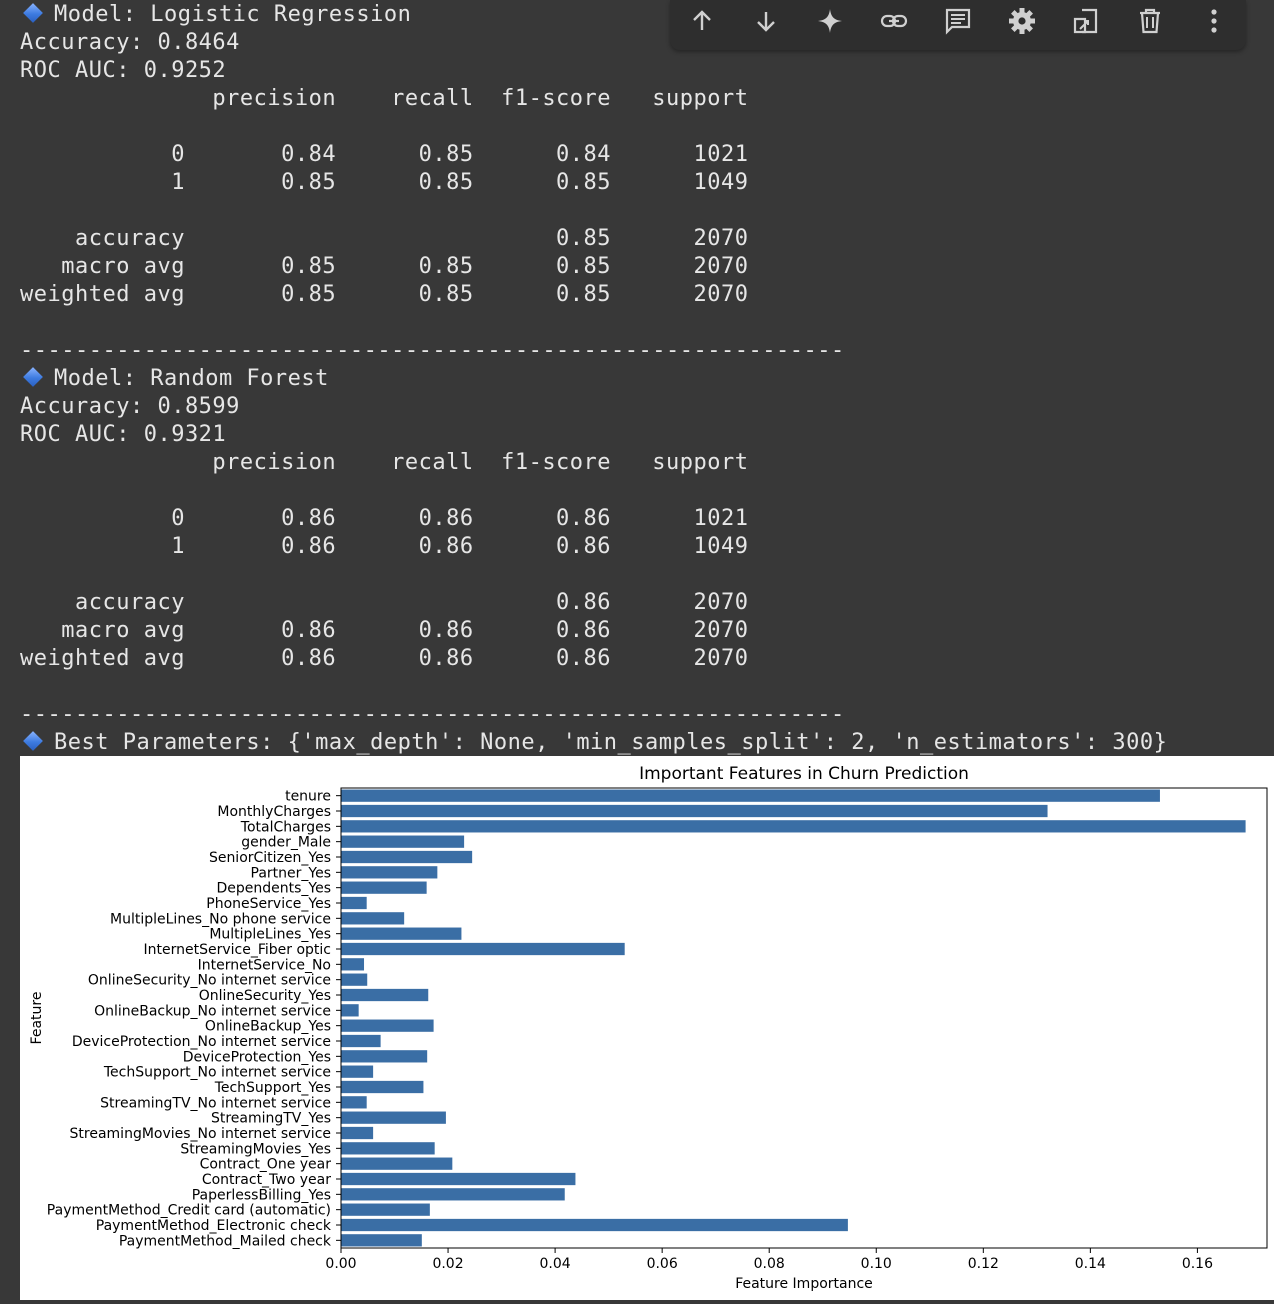 The image size is (1274, 1304). Describe the element at coordinates (766, 21) in the screenshot. I see `move-down-button` at that location.